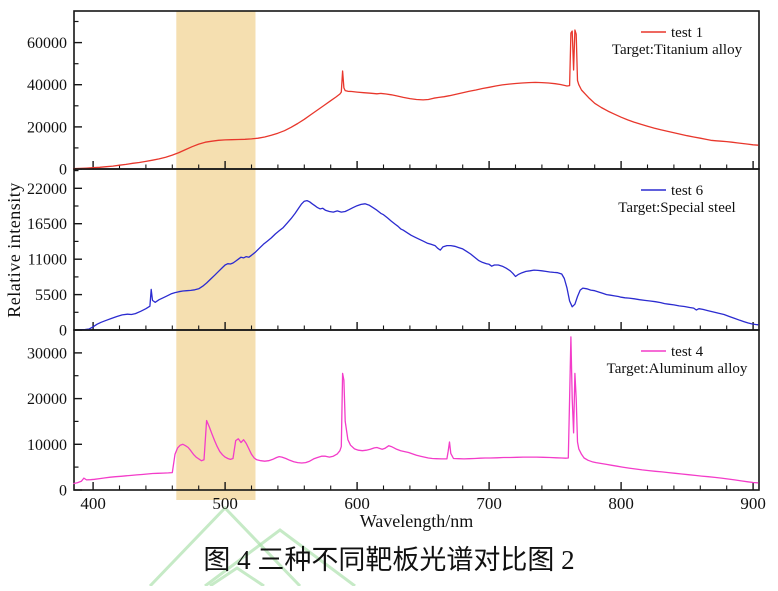 The width and height of the screenshot is (778, 591). Describe the element at coordinates (357, 503) in the screenshot. I see `x-tick-label: 600` at that location.